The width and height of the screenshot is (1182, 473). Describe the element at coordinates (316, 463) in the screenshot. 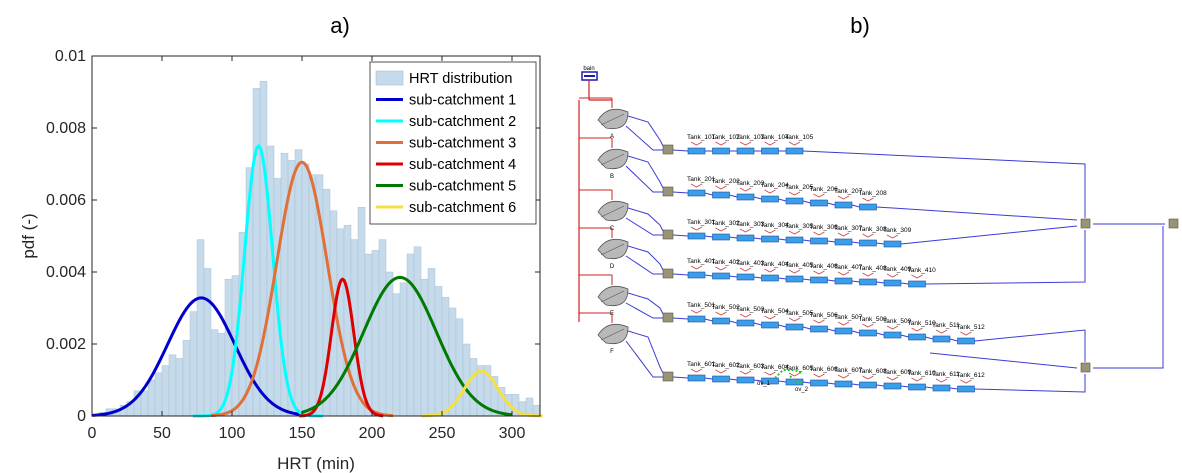

I see `x-axis-title: HRT (min)` at that location.